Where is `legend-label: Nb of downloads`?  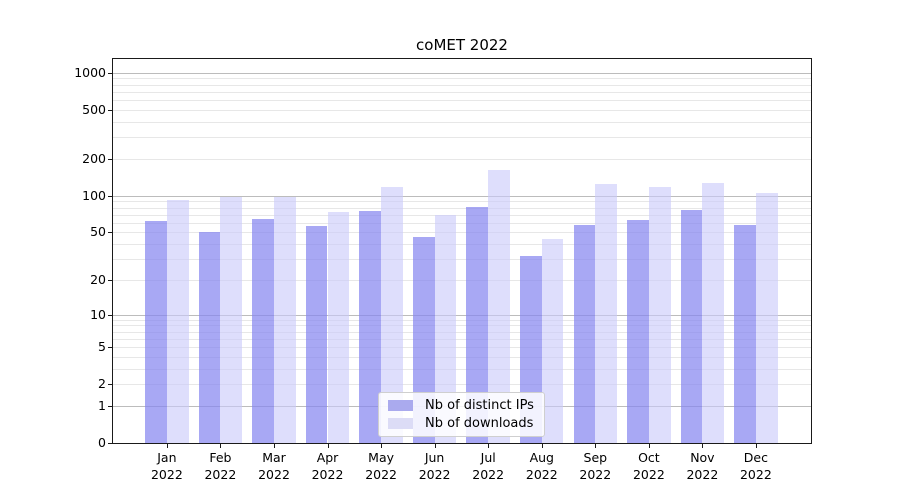
legend-label: Nb of downloads is located at coordinates (479, 424).